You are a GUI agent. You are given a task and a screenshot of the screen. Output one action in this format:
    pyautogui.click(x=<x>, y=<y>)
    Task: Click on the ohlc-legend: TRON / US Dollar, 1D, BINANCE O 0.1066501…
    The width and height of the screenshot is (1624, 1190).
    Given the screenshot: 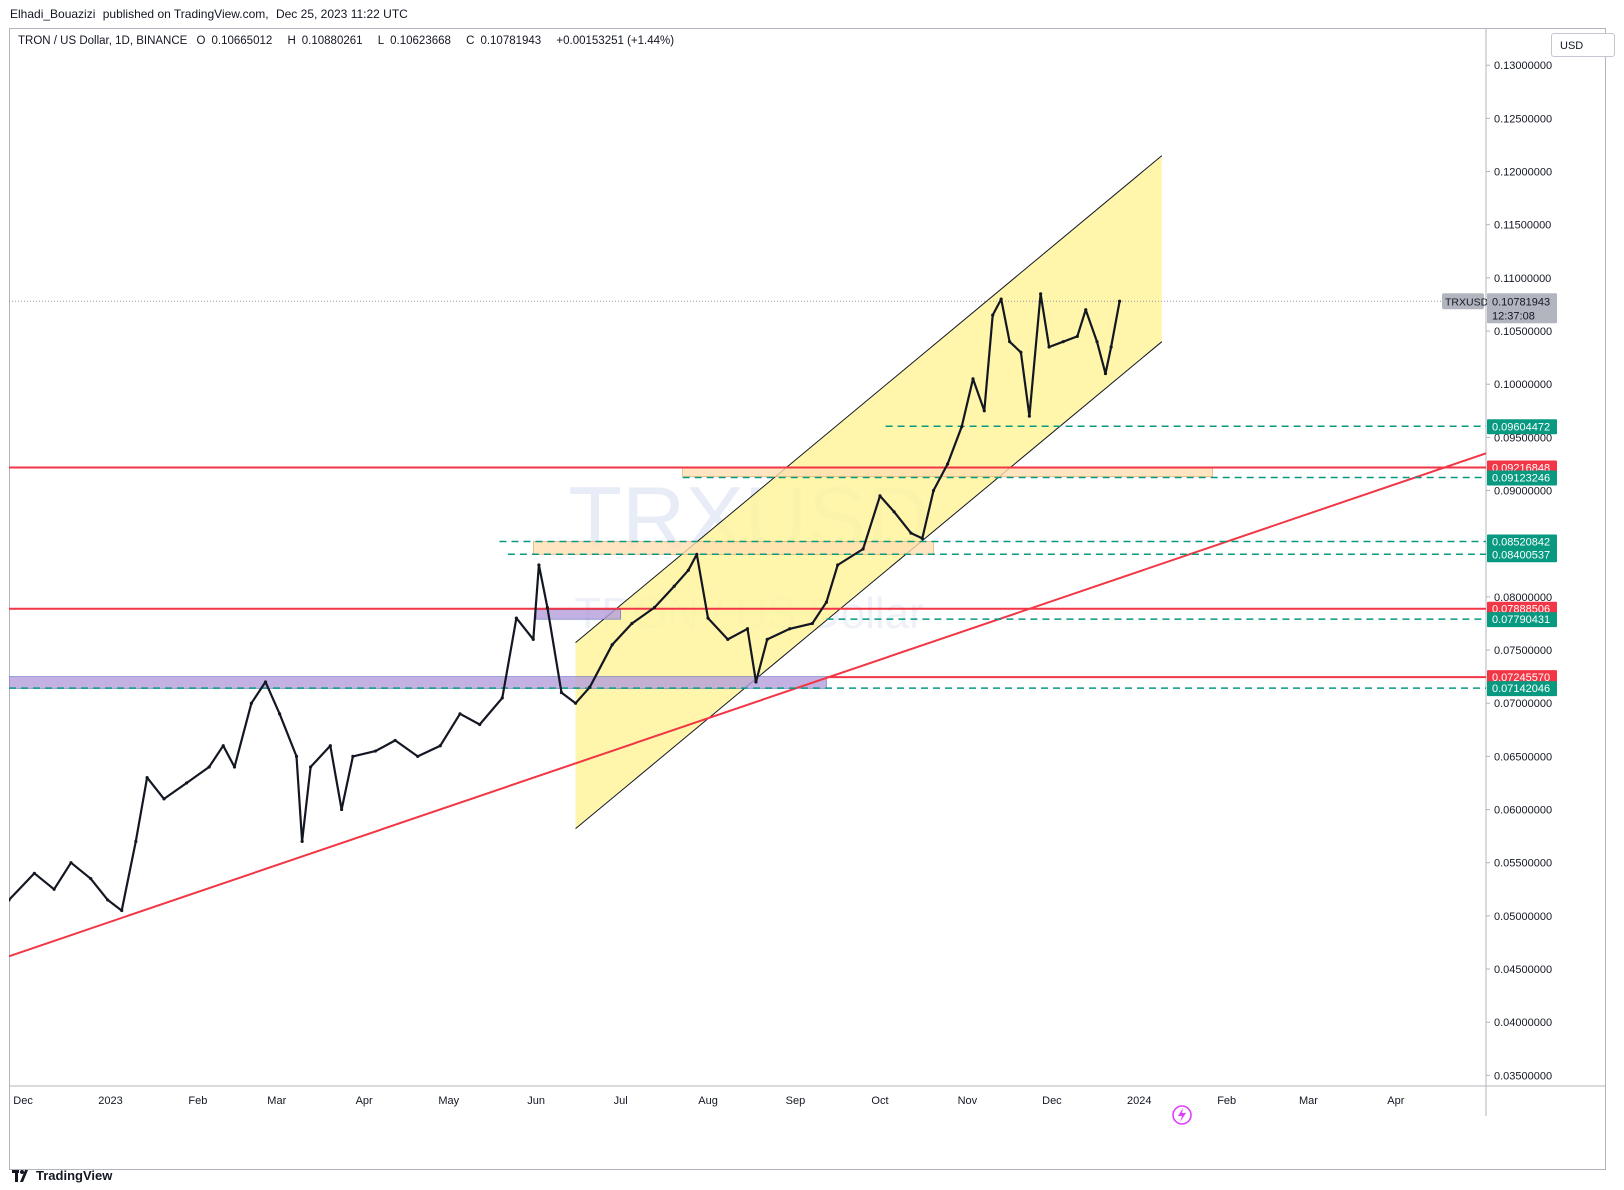 What is the action you would take?
    pyautogui.click(x=349, y=41)
    